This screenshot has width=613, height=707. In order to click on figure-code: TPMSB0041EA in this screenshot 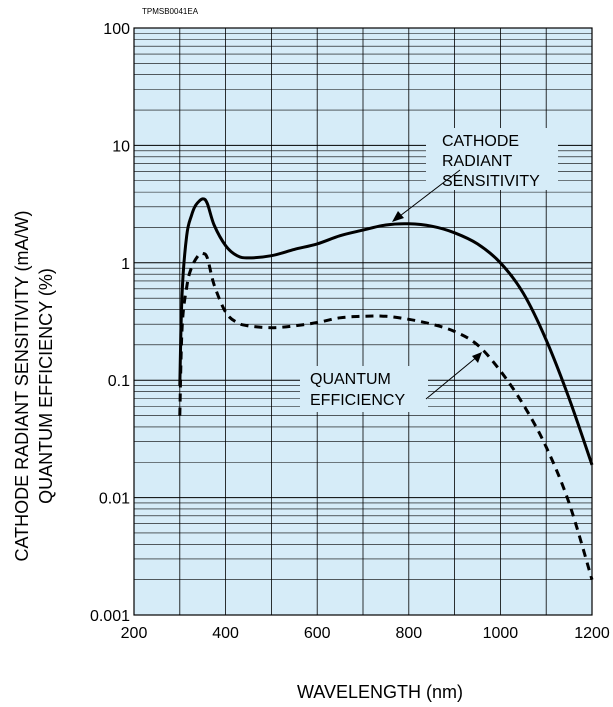, I will do `click(170, 11)`.